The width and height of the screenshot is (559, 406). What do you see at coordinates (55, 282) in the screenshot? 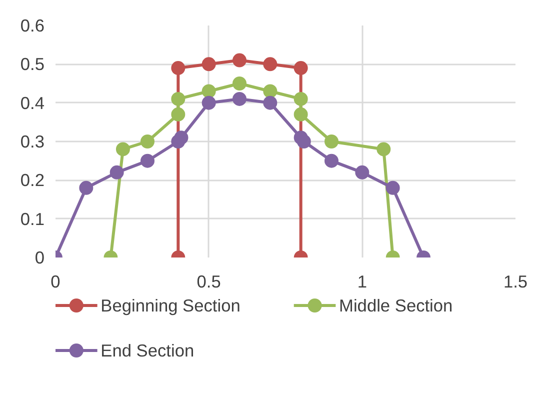
I see `x-tick-label: 0` at bounding box center [55, 282].